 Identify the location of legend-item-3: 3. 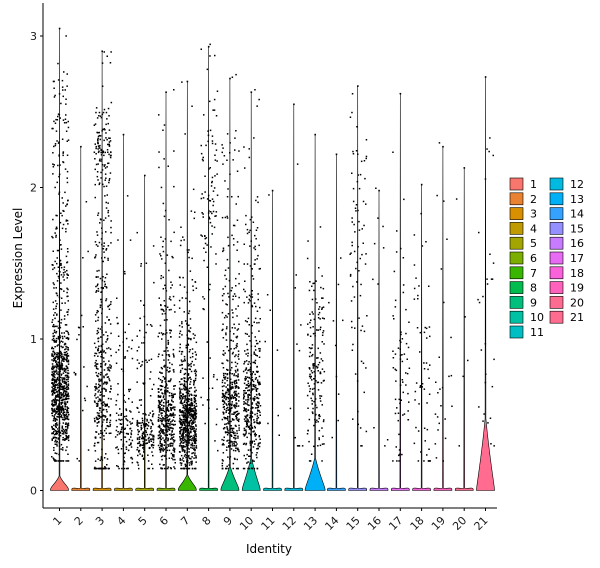
(523, 214).